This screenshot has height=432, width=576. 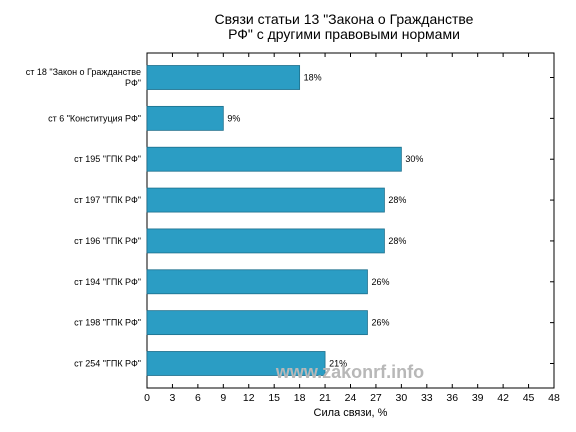 I want to click on data-label: 30%, so click(x=414, y=159).